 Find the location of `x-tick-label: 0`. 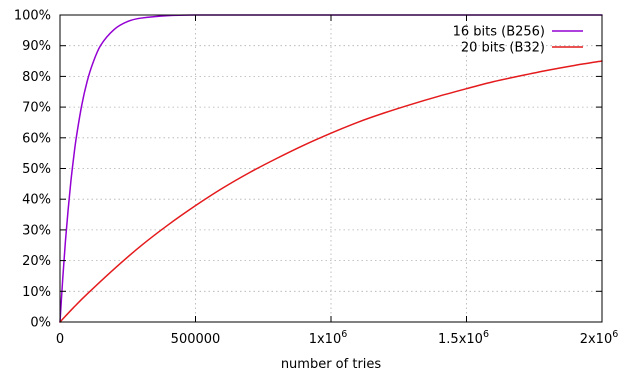

x-tick-label: 0 is located at coordinates (60, 339).